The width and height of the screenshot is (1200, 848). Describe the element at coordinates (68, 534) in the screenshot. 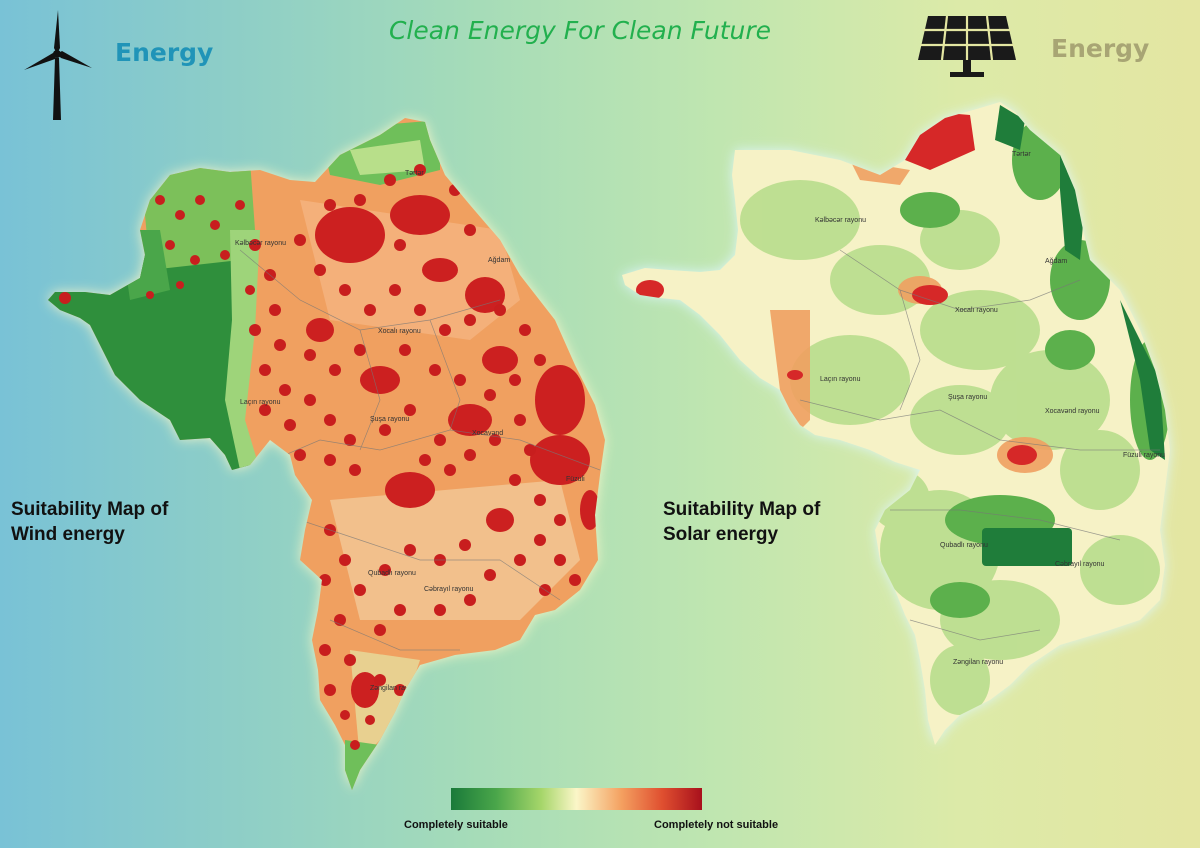

I see `wind-caption-line2: Wind energy` at that location.